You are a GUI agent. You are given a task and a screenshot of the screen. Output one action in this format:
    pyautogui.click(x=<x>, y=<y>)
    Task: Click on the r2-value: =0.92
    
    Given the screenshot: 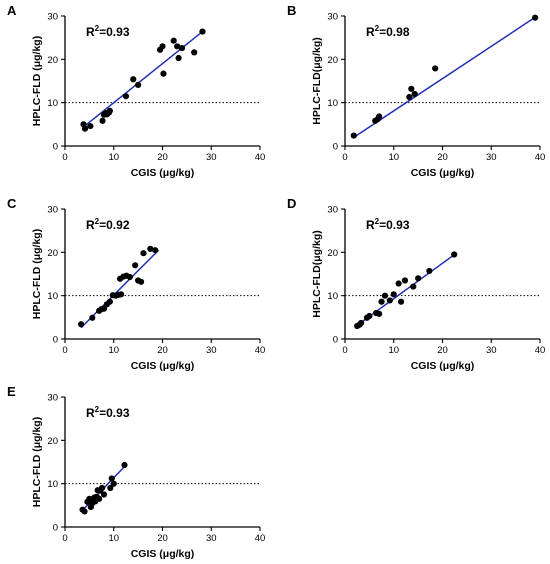 What is the action you would take?
    pyautogui.click(x=114, y=225)
    